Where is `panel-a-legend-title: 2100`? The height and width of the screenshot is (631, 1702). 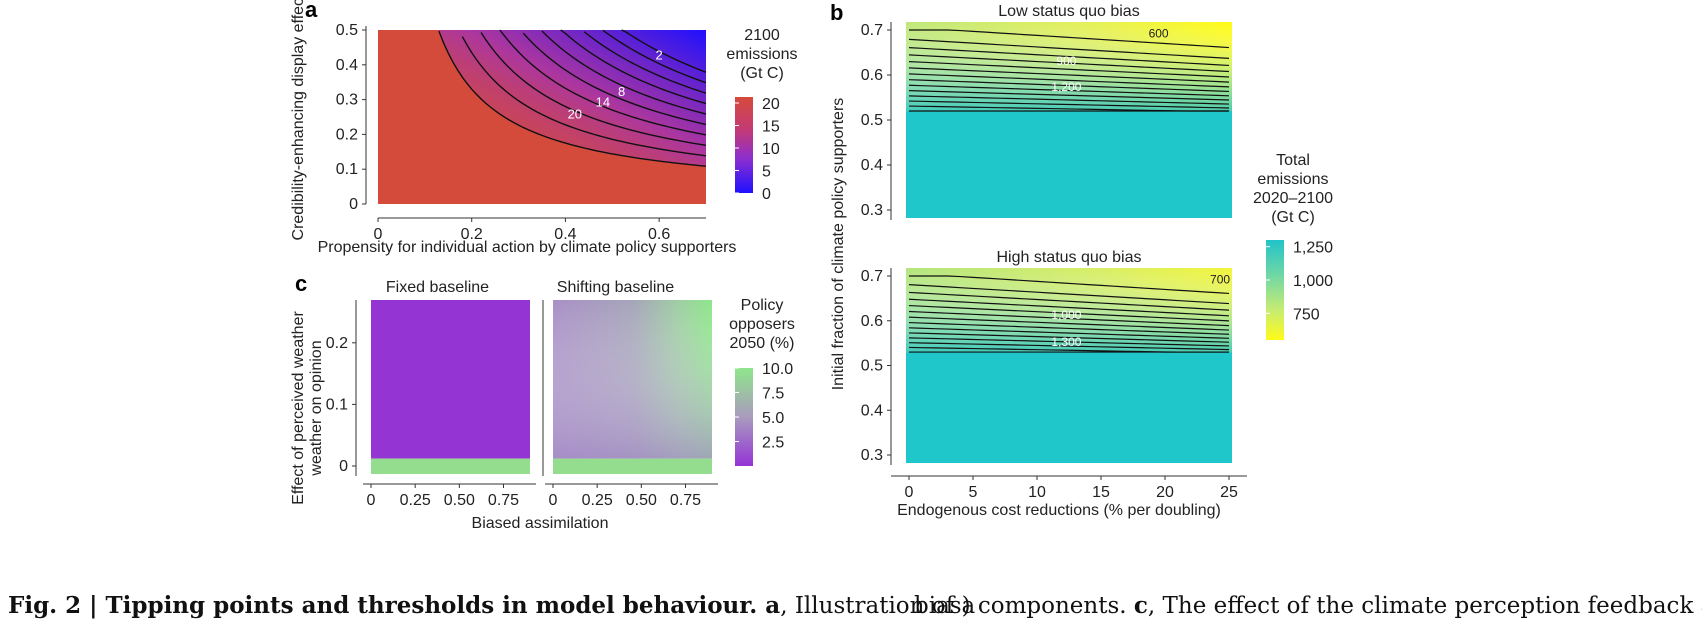
panel-a-legend-title: 2100 is located at coordinates (762, 35).